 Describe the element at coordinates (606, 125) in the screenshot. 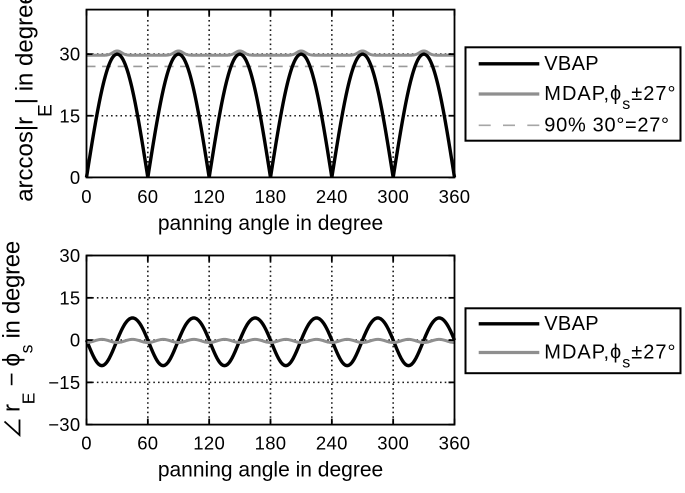

I see `svg-text: 90% 30°=27°` at that location.